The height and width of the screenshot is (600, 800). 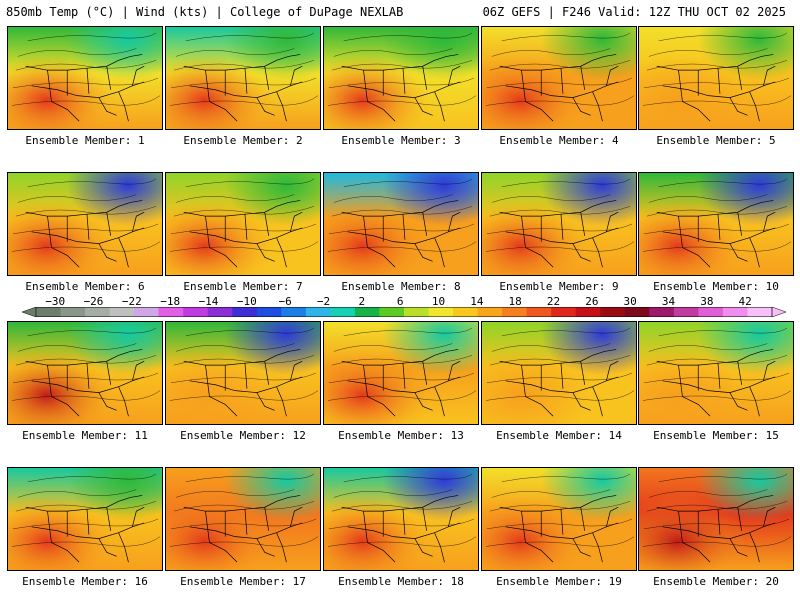 I want to click on ensemble-member-label: Ensemble Member: 12, so click(x=243, y=435).